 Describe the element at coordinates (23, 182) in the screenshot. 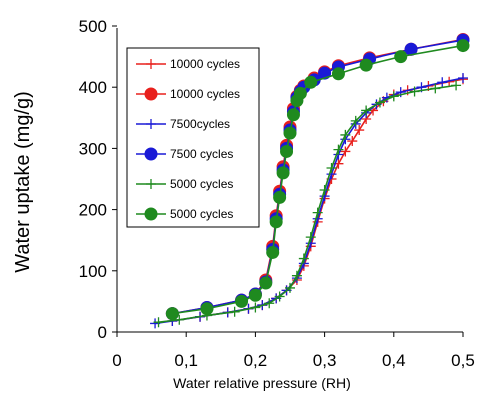

I see `y-axis-title: Water uptake (mg/g)` at that location.